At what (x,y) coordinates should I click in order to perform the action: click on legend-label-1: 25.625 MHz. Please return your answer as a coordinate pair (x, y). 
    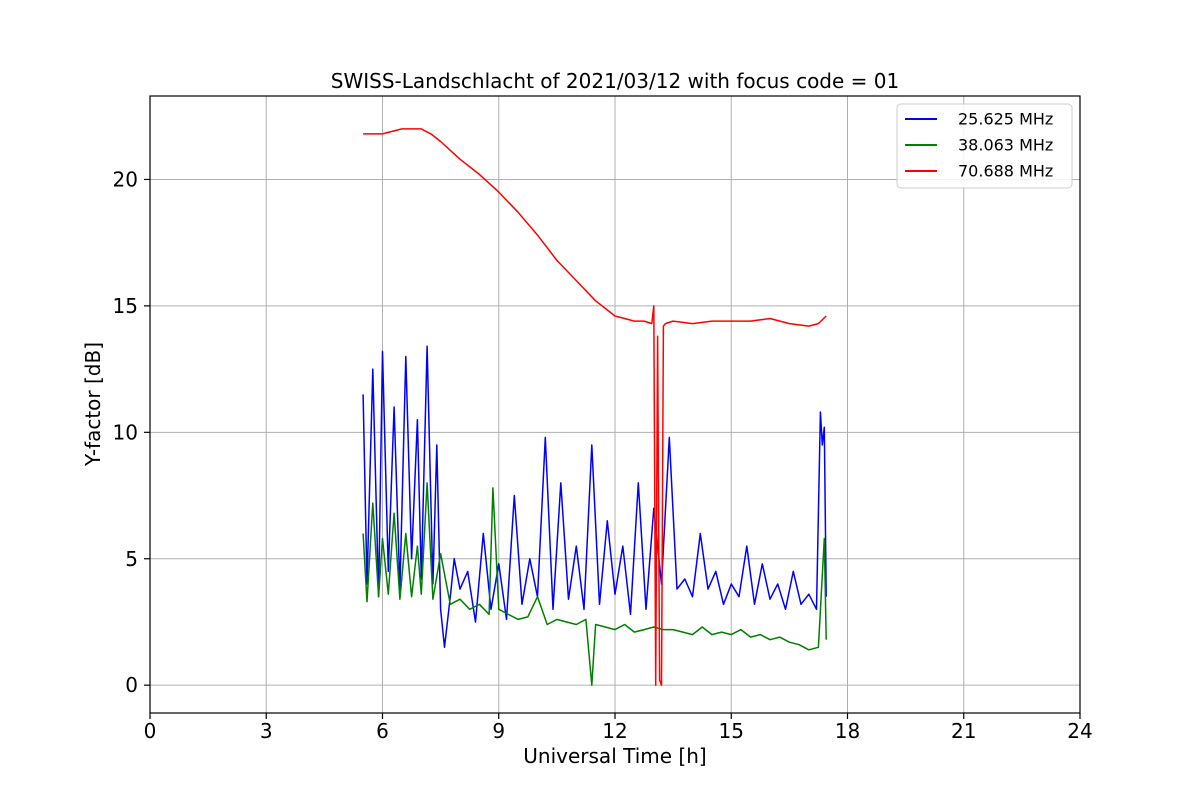
    Looking at the image, I should click on (1005, 119).